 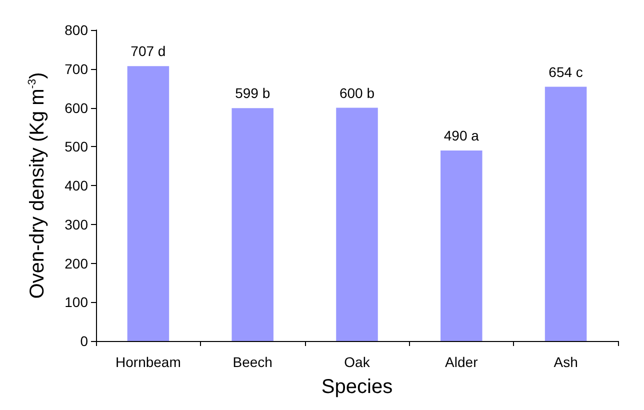 I want to click on data-label: 707 d, so click(x=148, y=51).